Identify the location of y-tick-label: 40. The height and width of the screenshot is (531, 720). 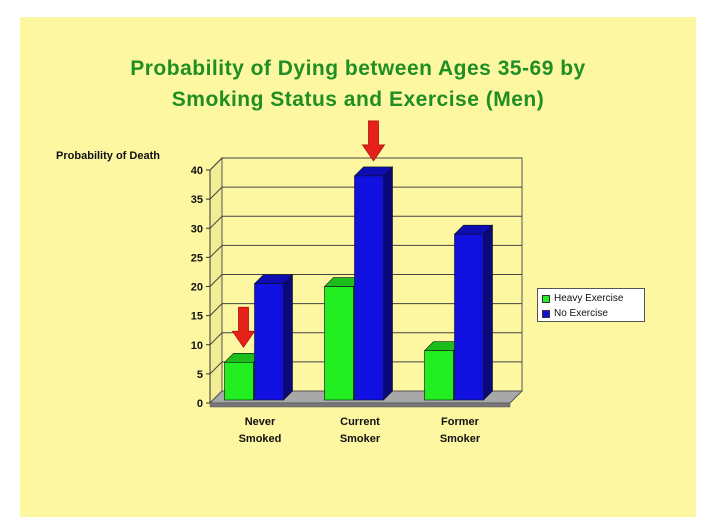
(197, 171).